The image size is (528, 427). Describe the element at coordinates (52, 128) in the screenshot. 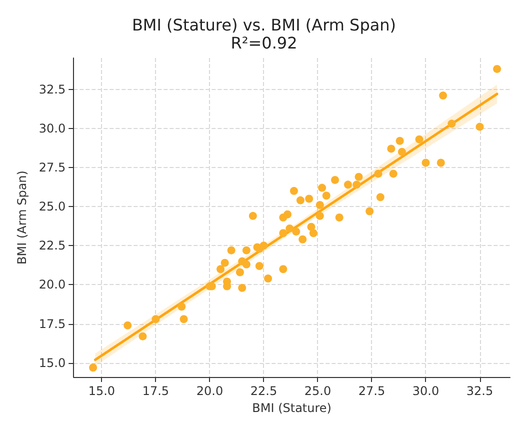

I see `y-tick-label: 30.0` at that location.